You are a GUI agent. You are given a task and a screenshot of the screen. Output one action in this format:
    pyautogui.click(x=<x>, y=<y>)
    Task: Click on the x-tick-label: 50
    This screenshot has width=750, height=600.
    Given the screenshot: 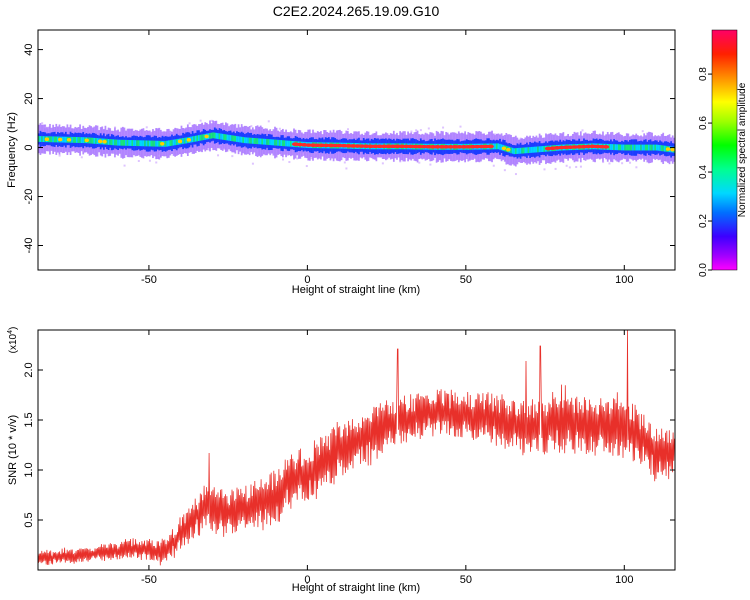 What is the action you would take?
    pyautogui.click(x=466, y=280)
    